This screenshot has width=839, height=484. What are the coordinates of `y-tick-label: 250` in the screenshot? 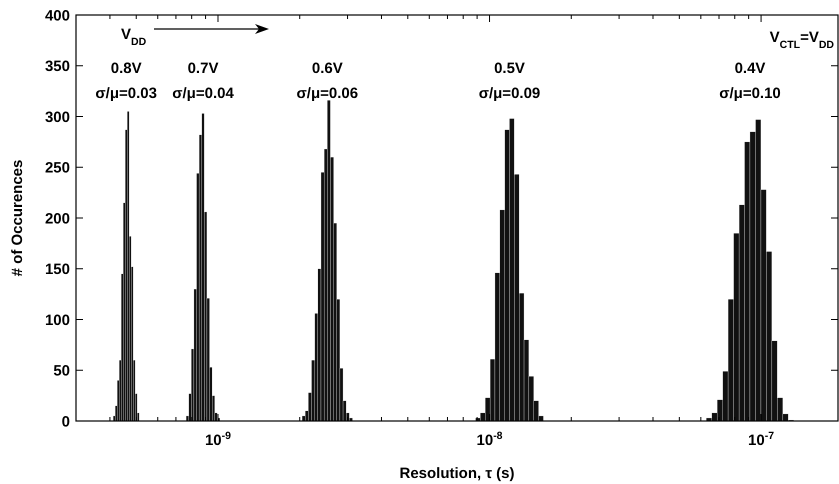 It's located at (57, 168).